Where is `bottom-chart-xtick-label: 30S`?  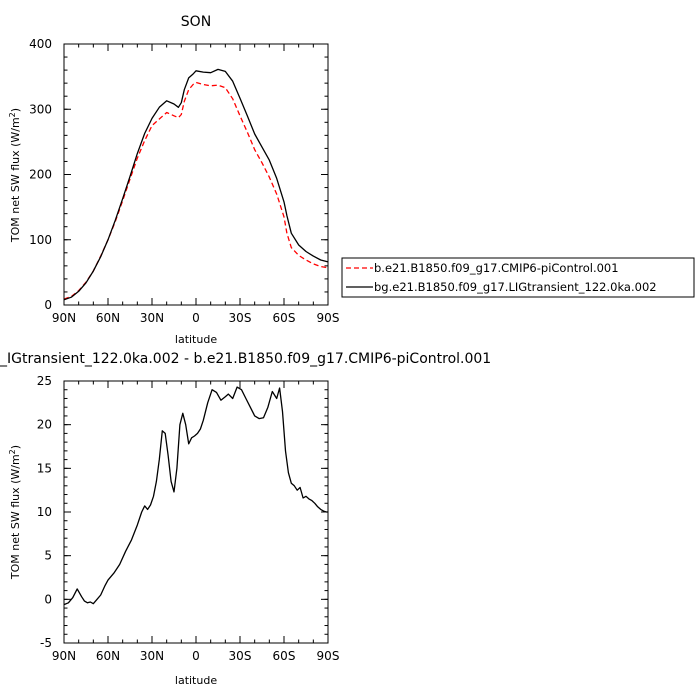
bottom-chart-xtick-label: 30S is located at coordinates (240, 656).